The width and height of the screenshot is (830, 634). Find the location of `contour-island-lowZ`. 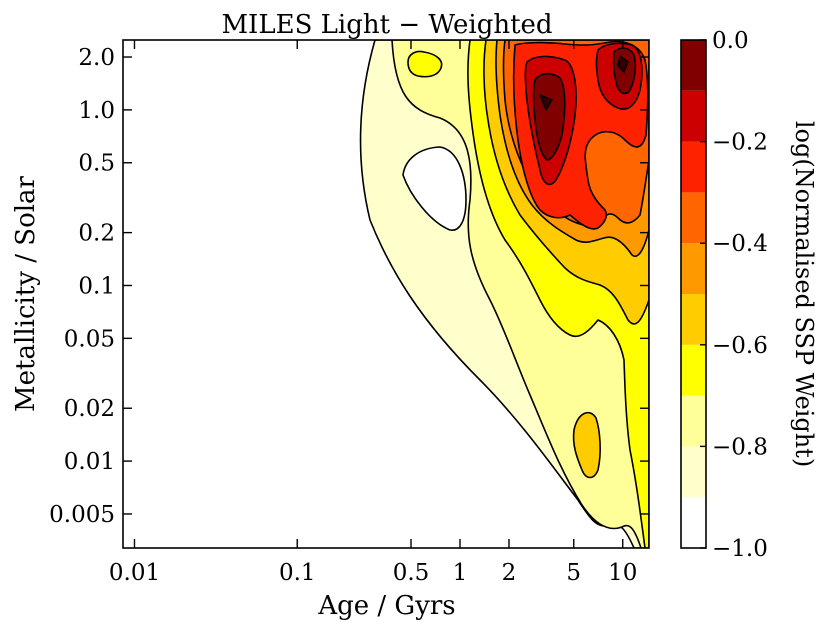

contour-island-lowZ is located at coordinates (586, 445).